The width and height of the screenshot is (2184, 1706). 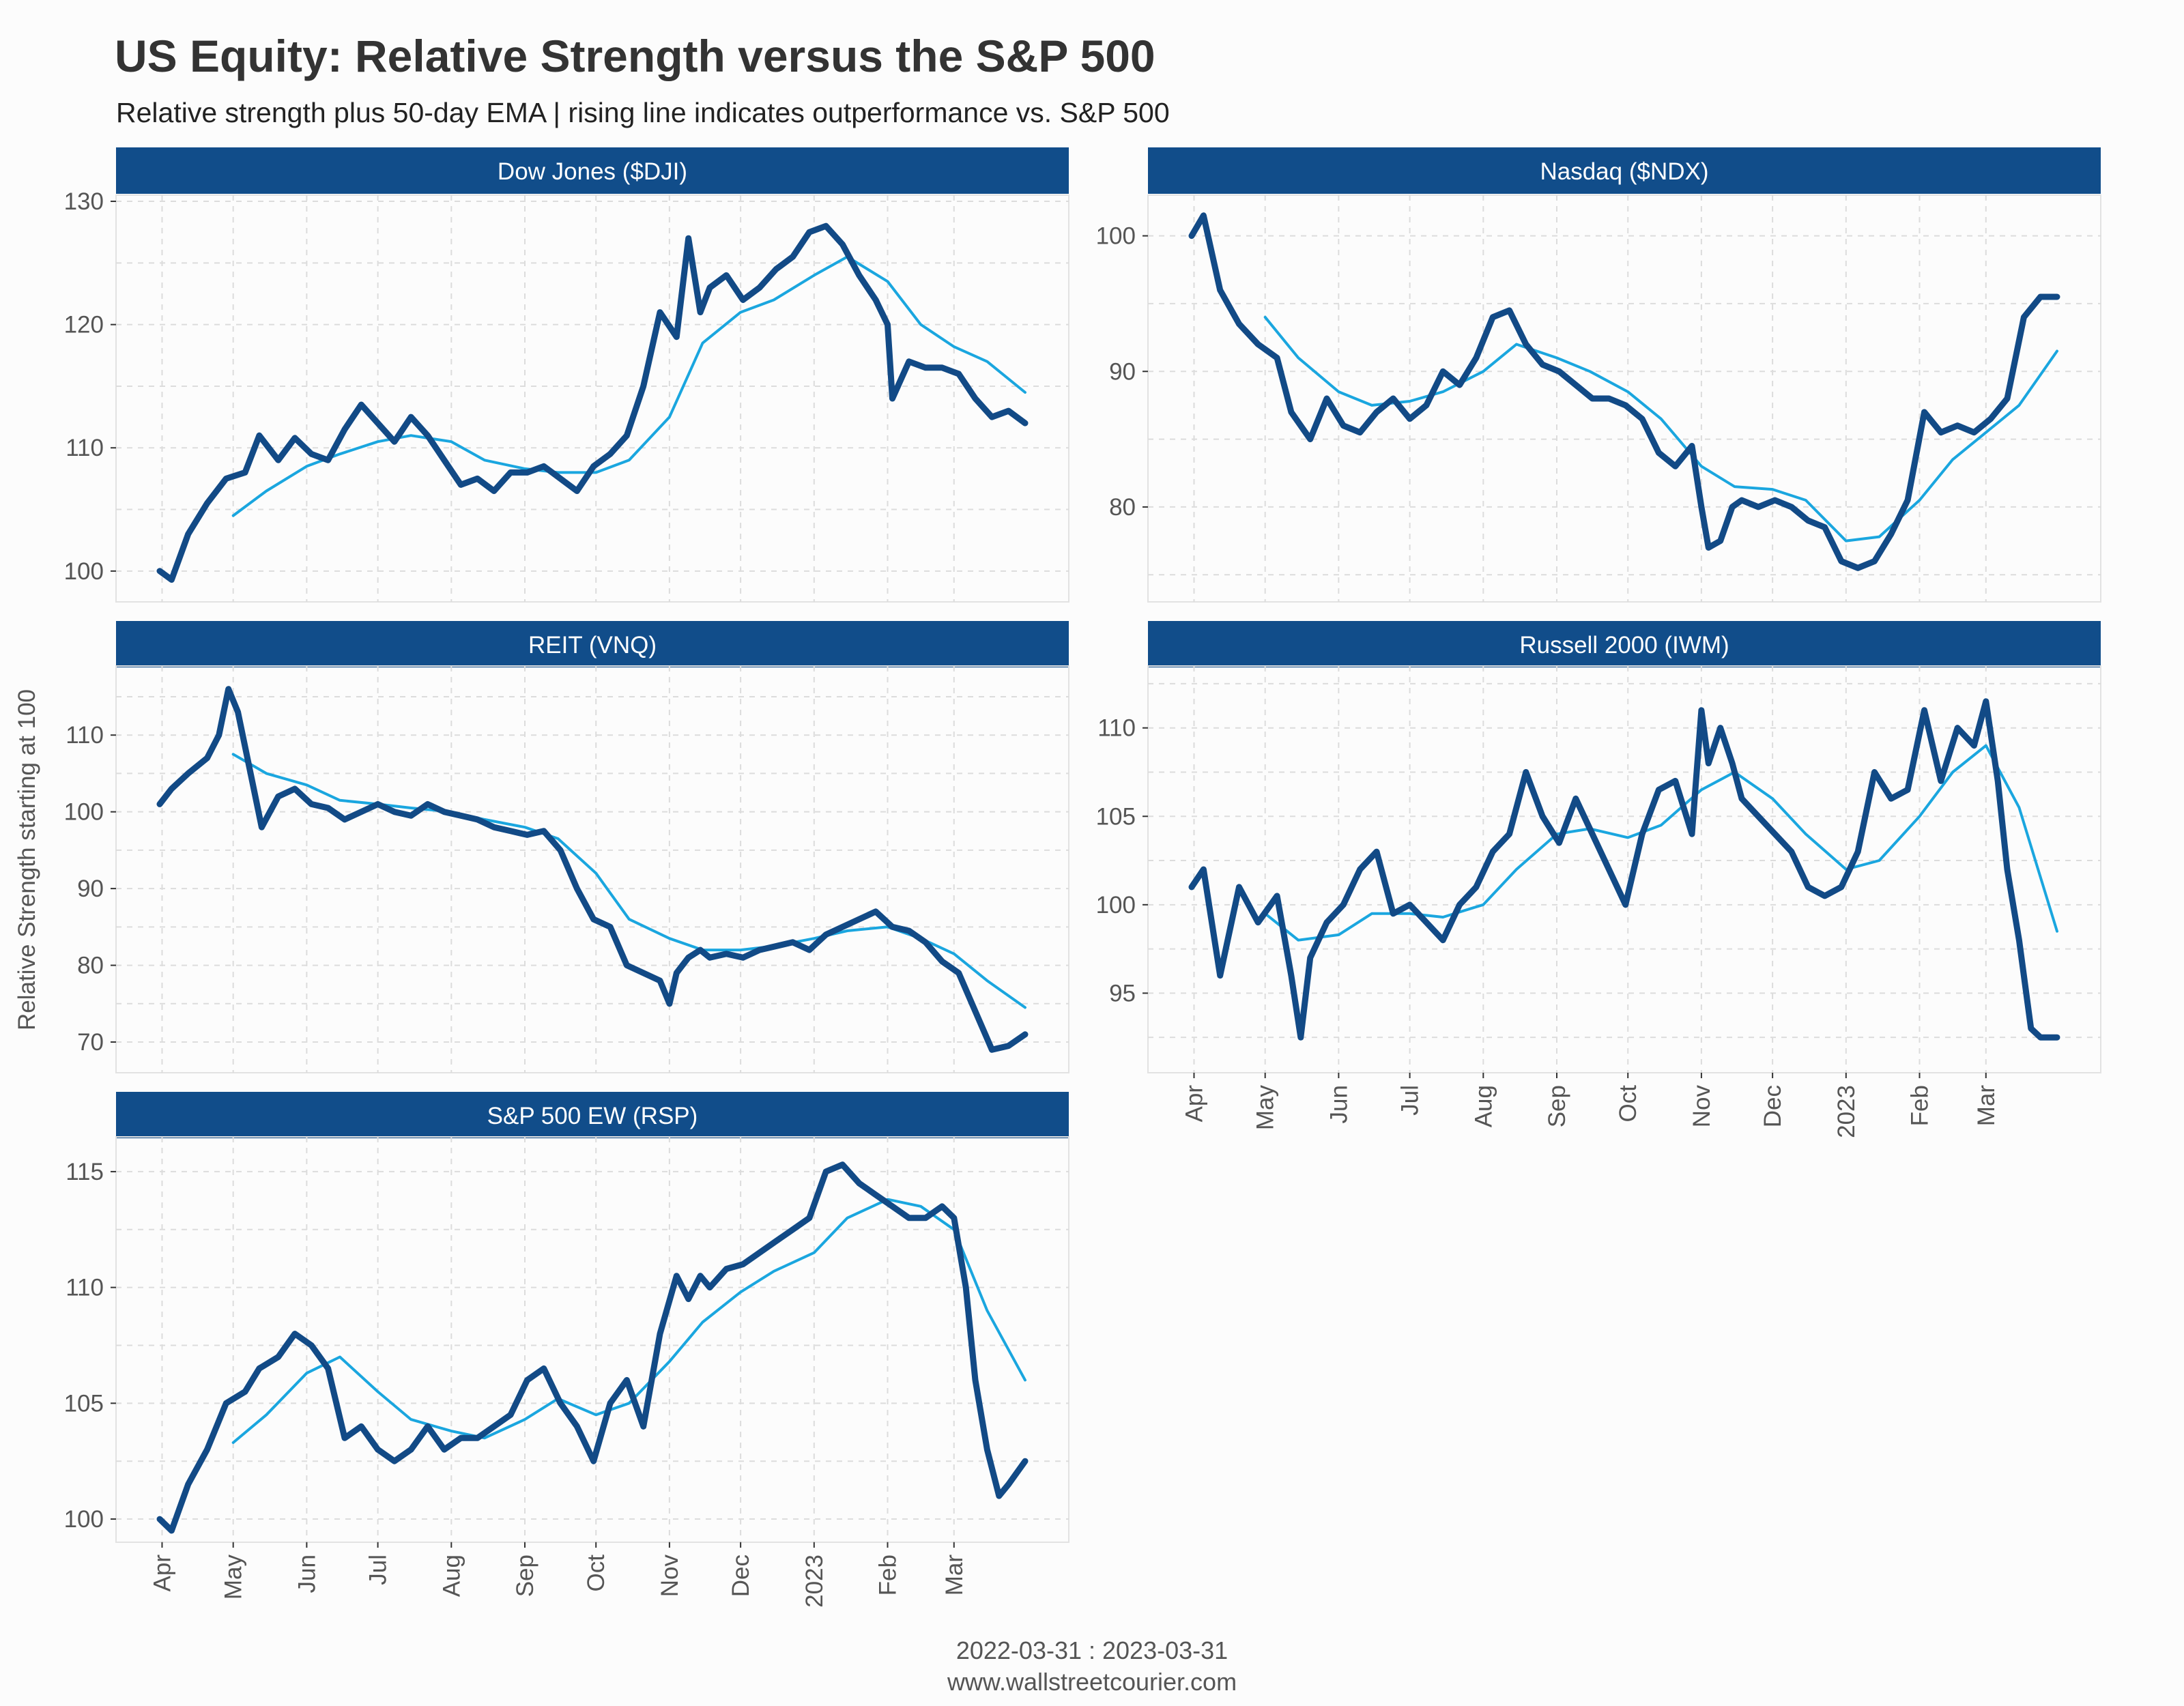 What do you see at coordinates (85, 1172) in the screenshot?
I see `y-tick-label: 115` at bounding box center [85, 1172].